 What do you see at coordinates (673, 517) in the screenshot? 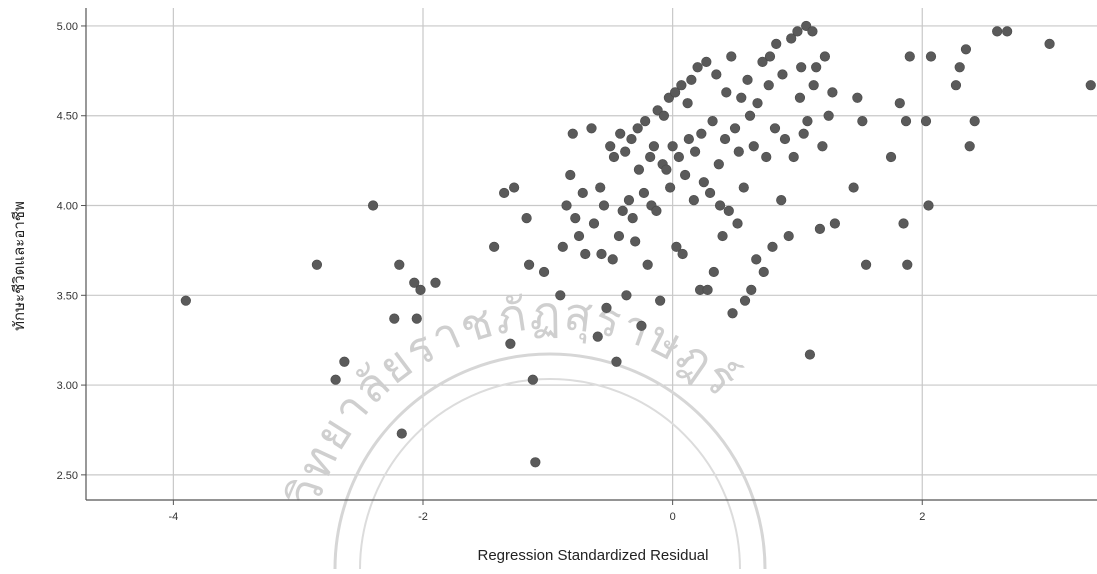
I see `x-tick-label: 0` at bounding box center [673, 517].